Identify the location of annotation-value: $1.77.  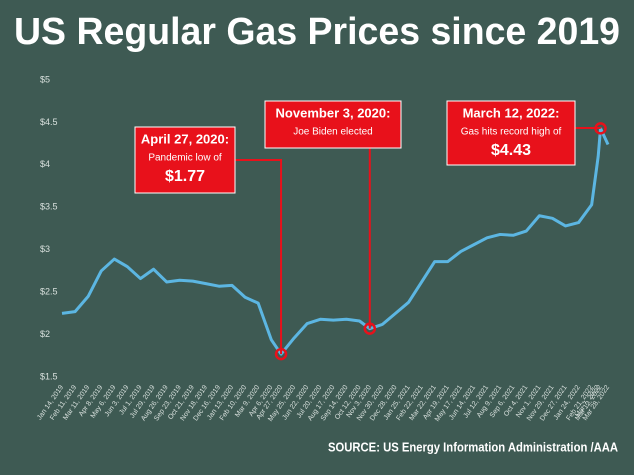
(185, 176).